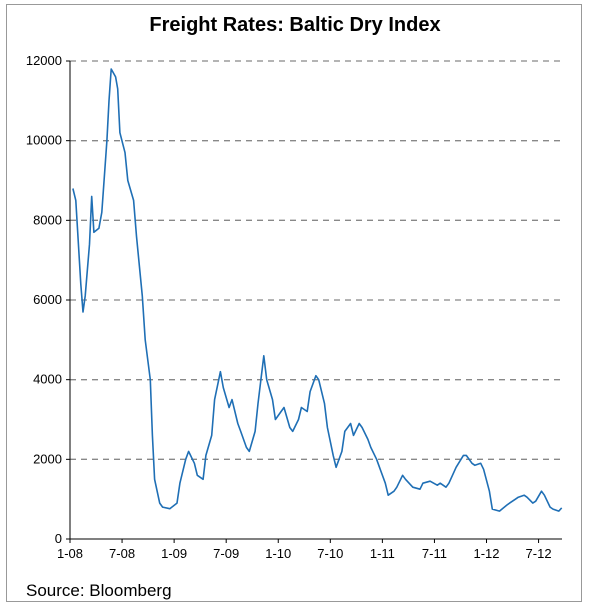 The height and width of the screenshot is (607, 590). Describe the element at coordinates (226, 553) in the screenshot. I see `x-tick-label: 7-09` at that location.